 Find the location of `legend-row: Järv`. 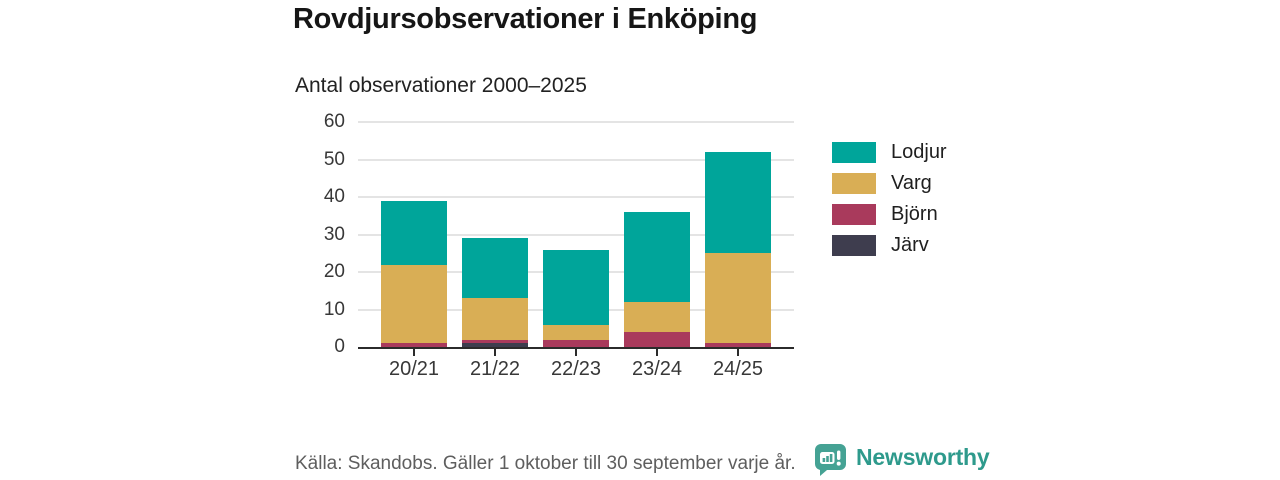

legend-row: Järv is located at coordinates (889, 245).